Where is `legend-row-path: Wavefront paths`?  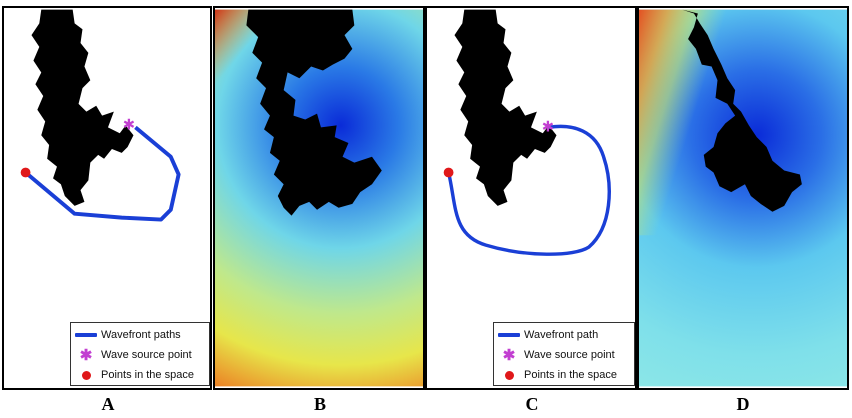 legend-row-path: Wavefront paths is located at coordinates (126, 335).